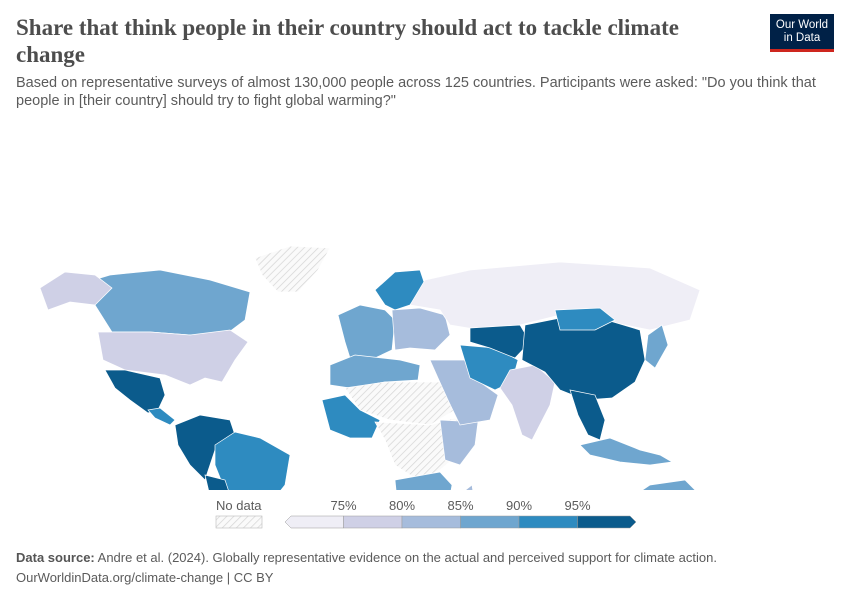  Describe the element at coordinates (665, 484) in the screenshot. I see `country-australia` at that location.